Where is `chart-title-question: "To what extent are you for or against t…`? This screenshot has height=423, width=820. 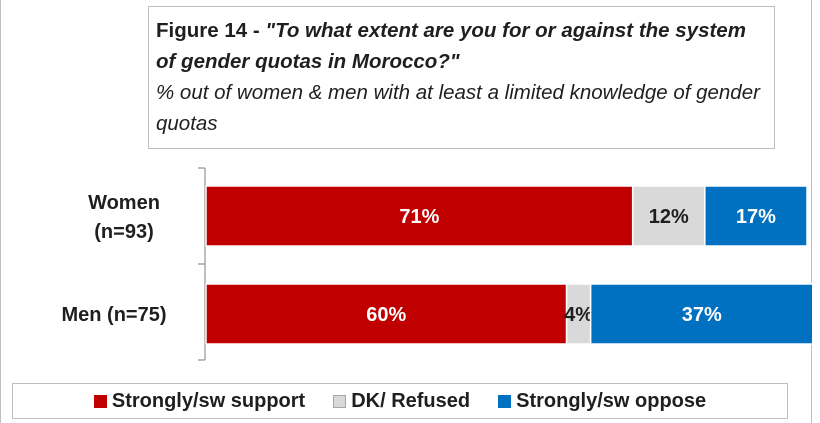 chart-title-question: "To what extent are you for or against t… is located at coordinates (451, 46).